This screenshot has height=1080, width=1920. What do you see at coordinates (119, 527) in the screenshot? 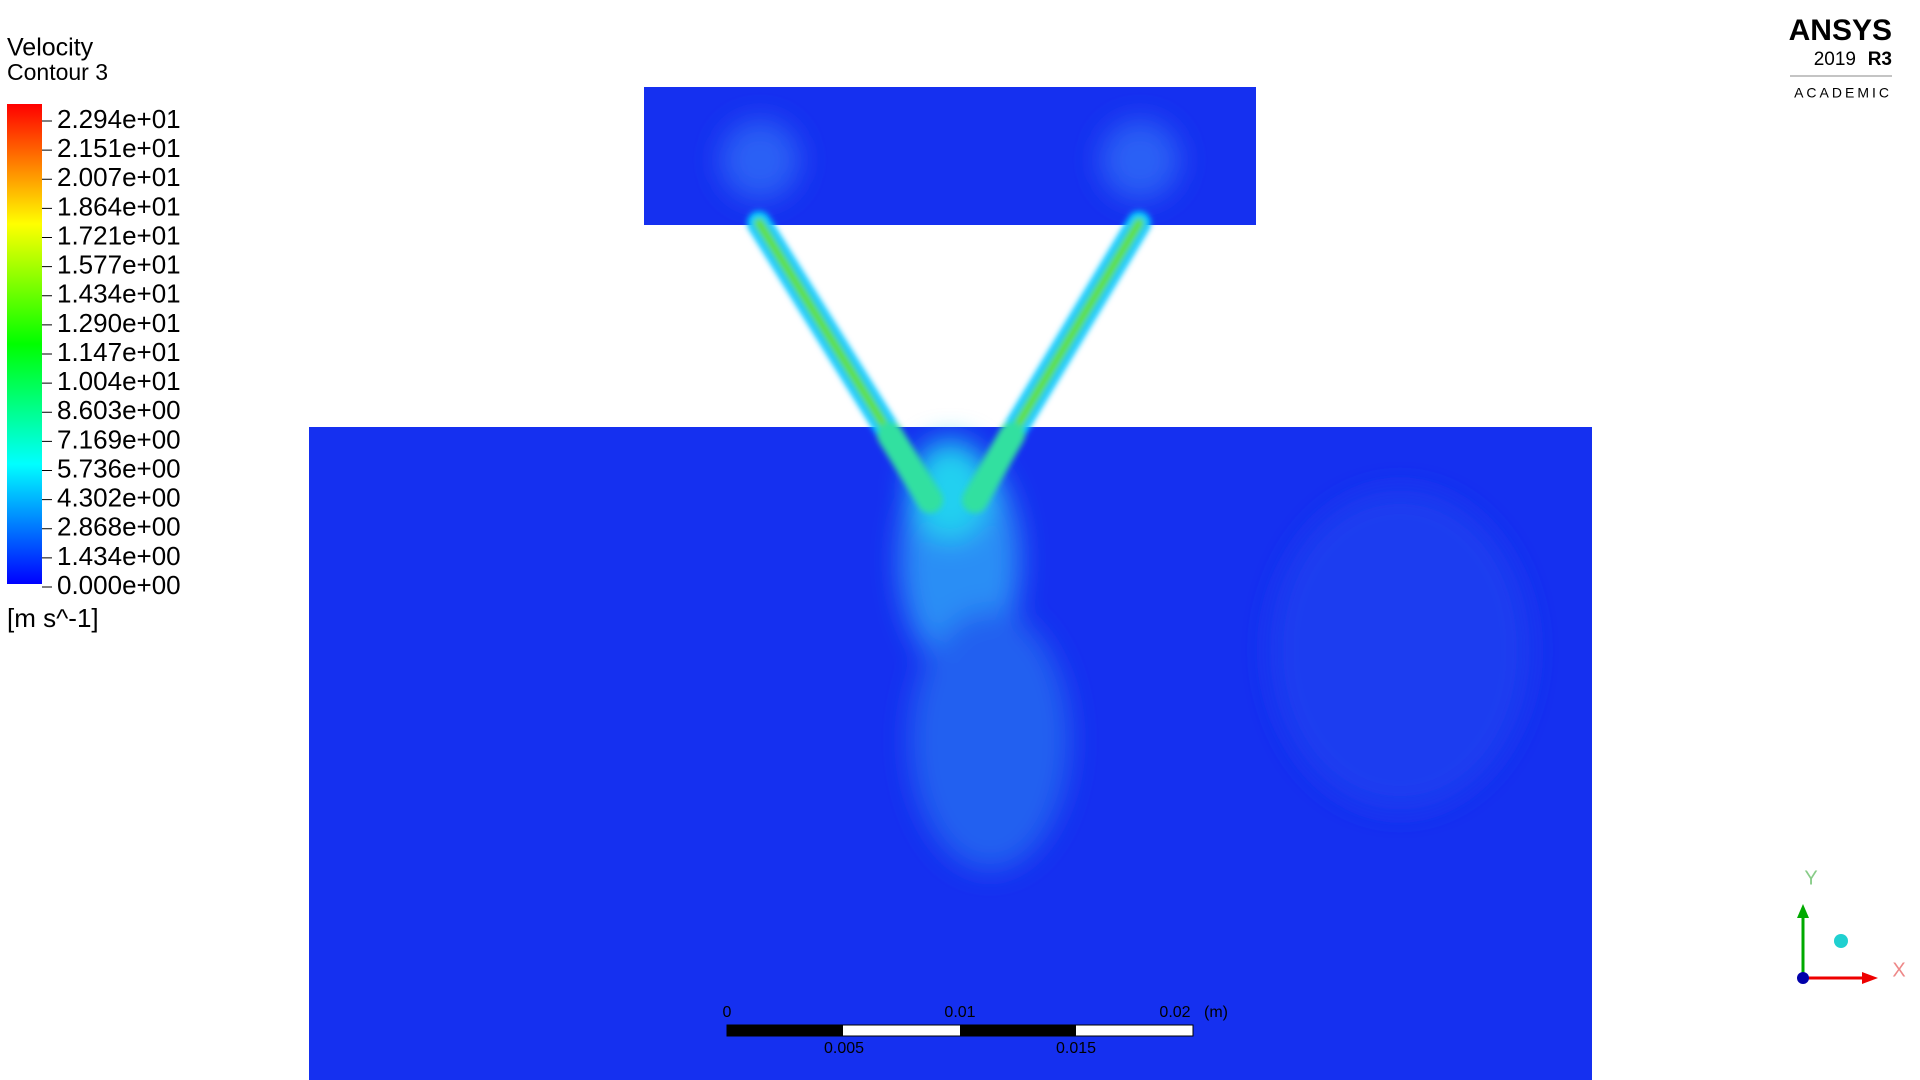
I see `legend-level: 2.868e+00` at bounding box center [119, 527].